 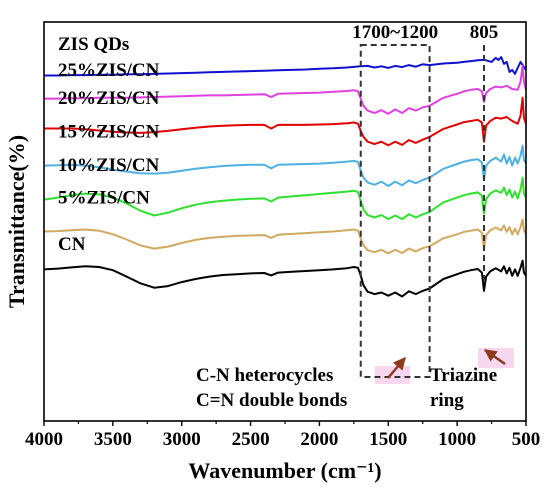 I want to click on x-tick-label-6: 1000, so click(x=457, y=439).